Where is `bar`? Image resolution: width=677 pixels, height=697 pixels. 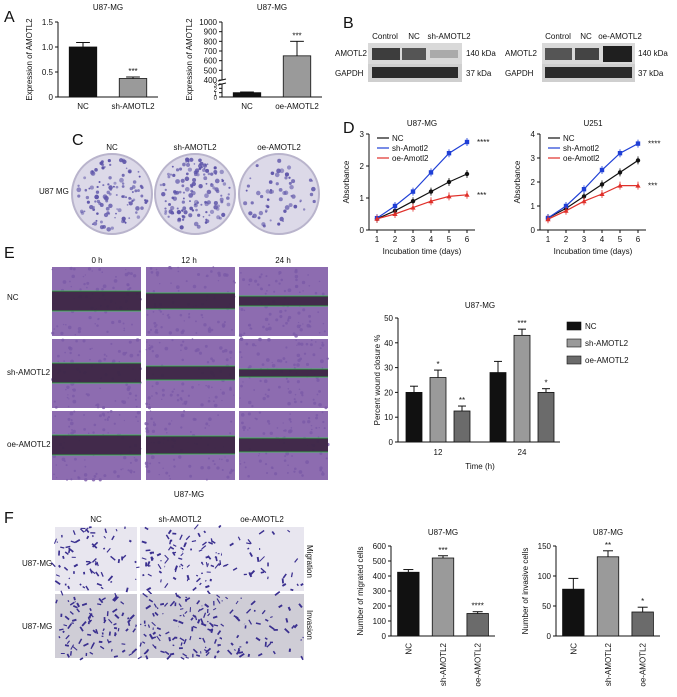 bar is located at coordinates (414, 417).